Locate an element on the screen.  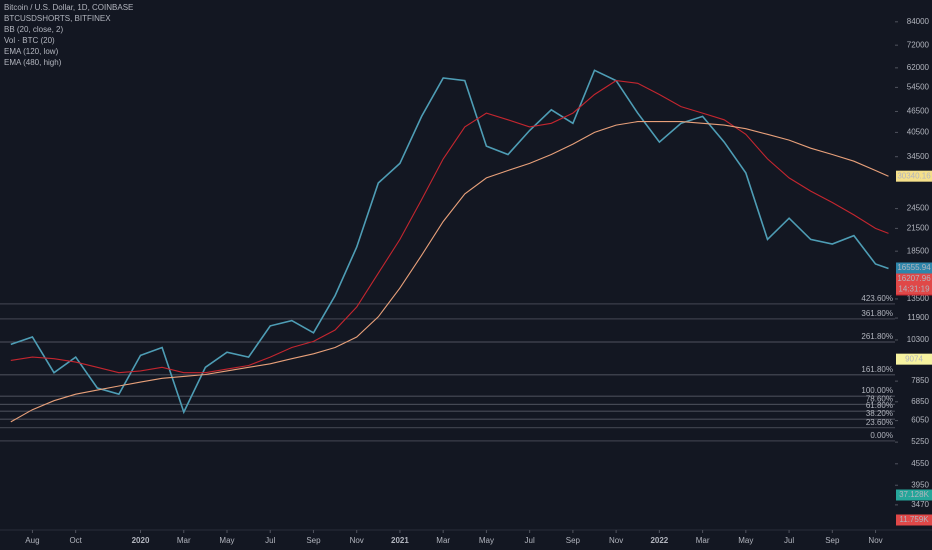
fib-label: 23.60% is located at coordinates (879, 422).